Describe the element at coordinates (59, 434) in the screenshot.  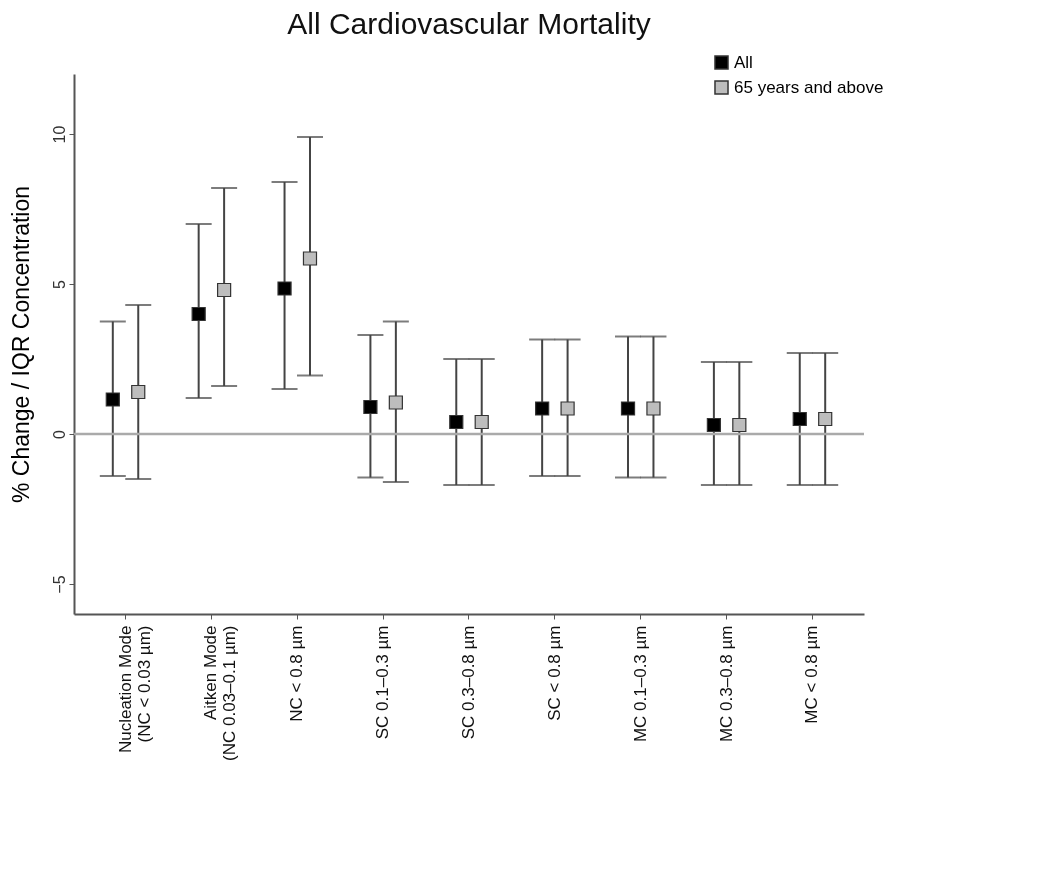
I see `y-tick-label: 0` at that location.